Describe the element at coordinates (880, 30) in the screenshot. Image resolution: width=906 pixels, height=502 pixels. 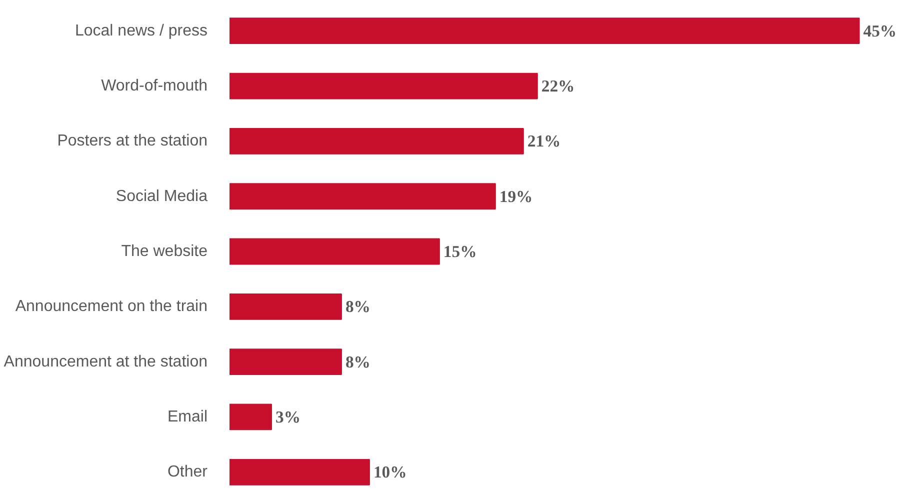
I see `data-label: 45%` at that location.